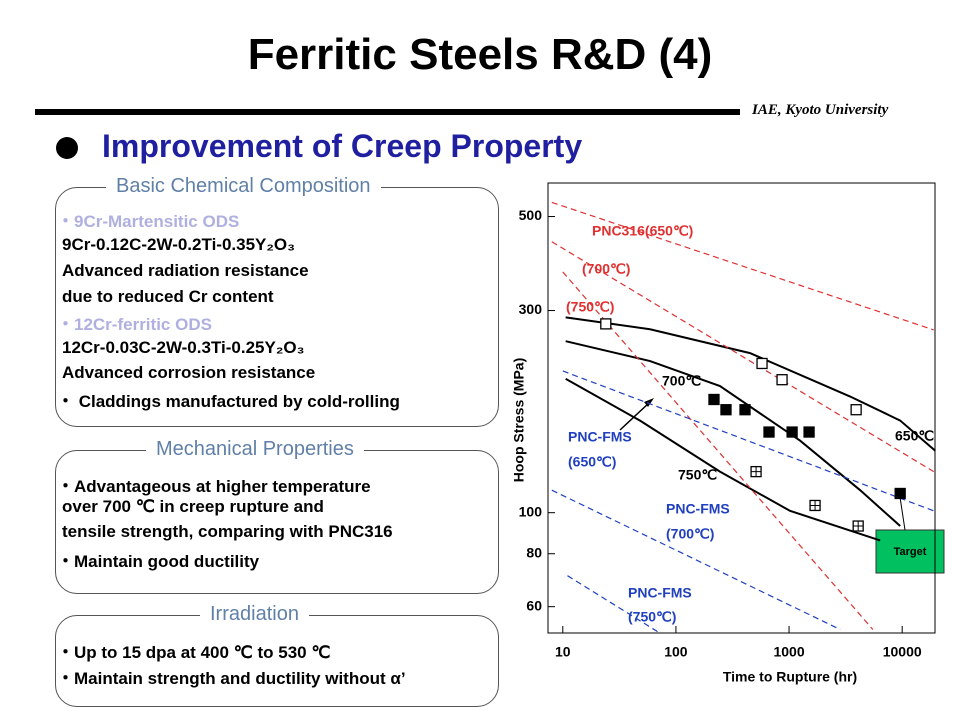  Describe the element at coordinates (820, 110) in the screenshot. I see `affiliation: IAE, Kyoto University` at that location.